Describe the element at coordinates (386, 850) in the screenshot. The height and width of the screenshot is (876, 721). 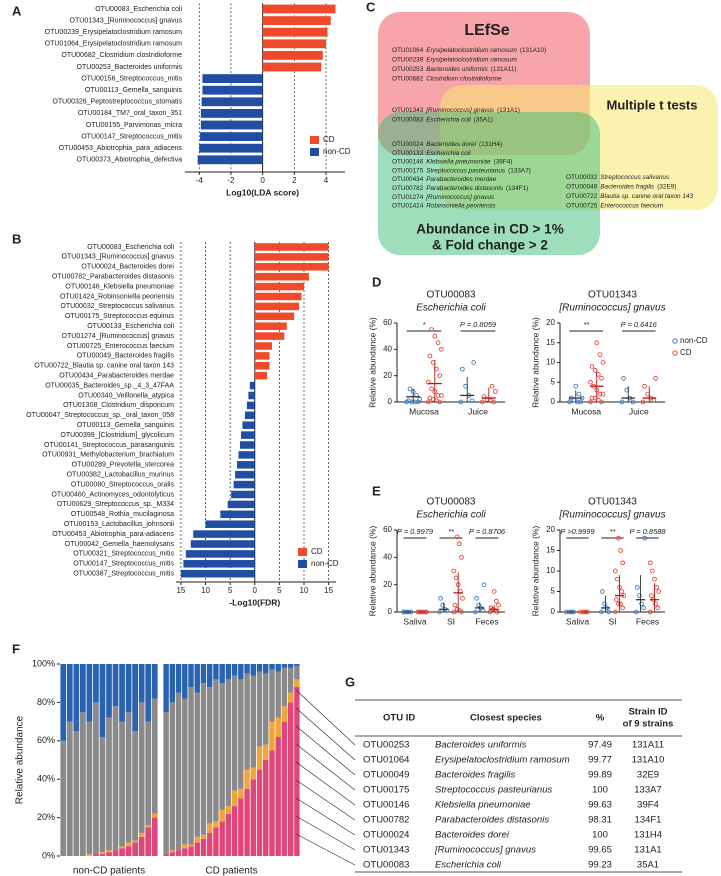
I see `table-cell: OTU01343` at that location.